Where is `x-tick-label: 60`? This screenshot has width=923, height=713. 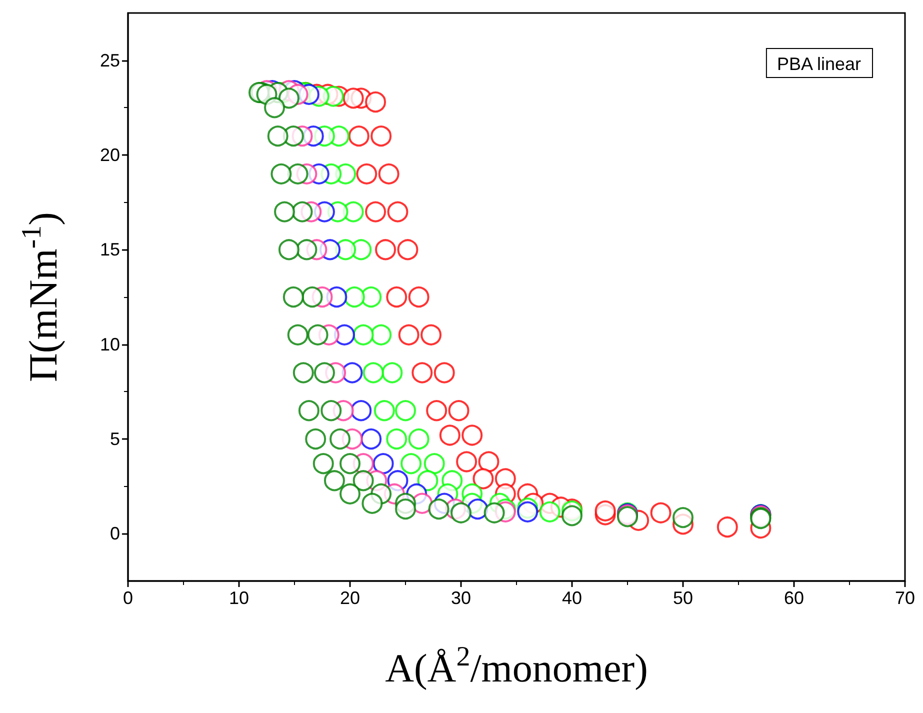 x-tick-label: 60 is located at coordinates (794, 598).